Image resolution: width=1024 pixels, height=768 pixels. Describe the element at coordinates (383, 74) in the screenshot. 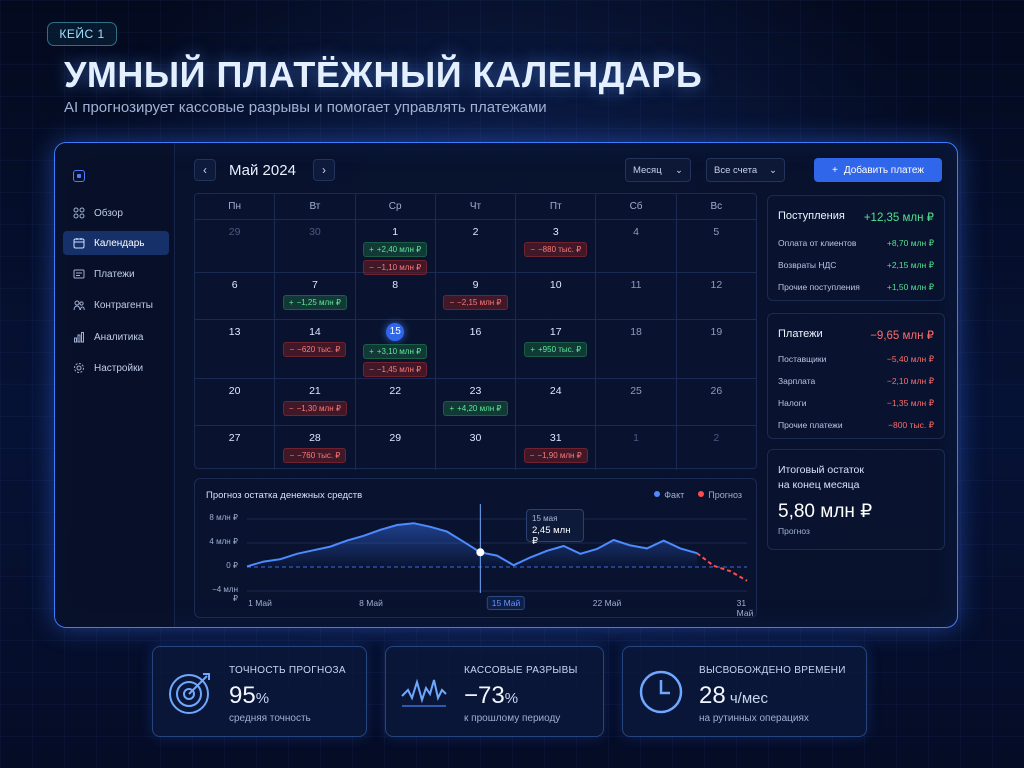

I see `hero-title: УМНЫЙ ПЛАТЁЖНЫЙ КАЛЕНДАРЬ` at that location.